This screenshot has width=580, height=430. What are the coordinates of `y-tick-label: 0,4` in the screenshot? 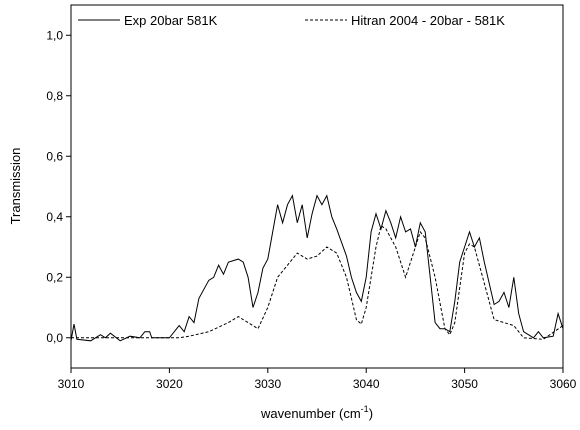 It's located at (54, 217).